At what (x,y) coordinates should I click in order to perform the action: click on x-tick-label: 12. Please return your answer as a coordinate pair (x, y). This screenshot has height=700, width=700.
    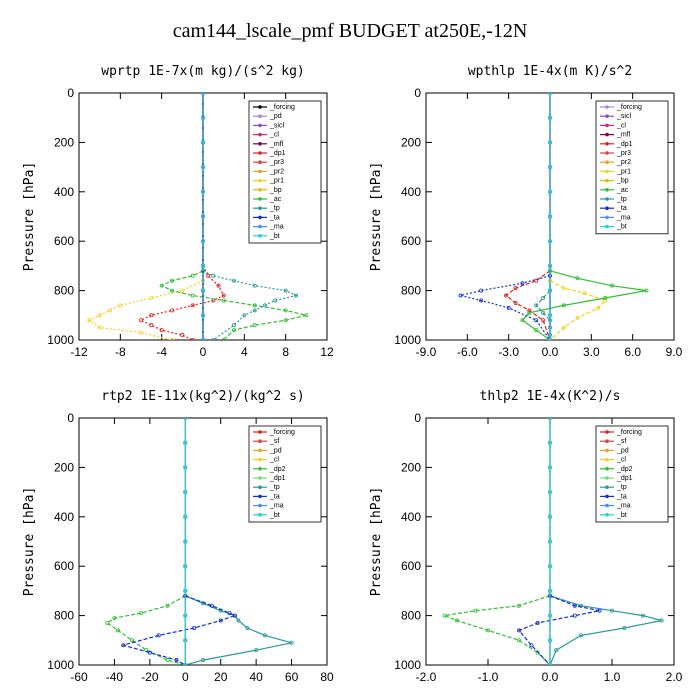
    Looking at the image, I should click on (327, 352).